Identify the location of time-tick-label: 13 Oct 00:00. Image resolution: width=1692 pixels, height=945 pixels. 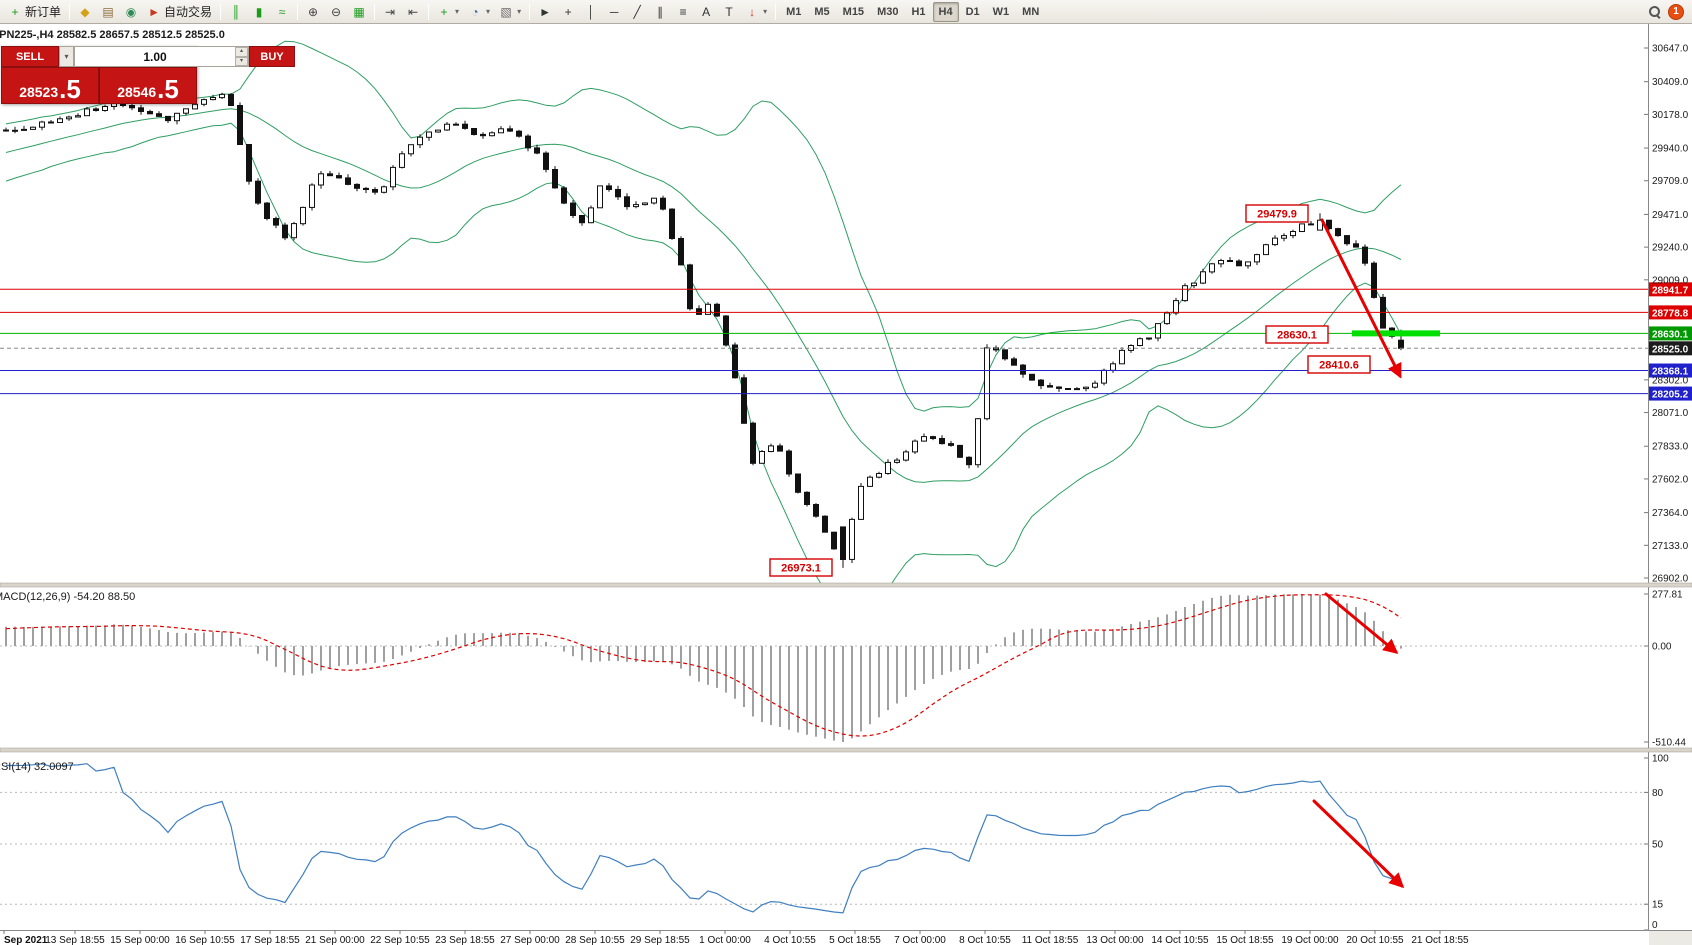
(1115, 940).